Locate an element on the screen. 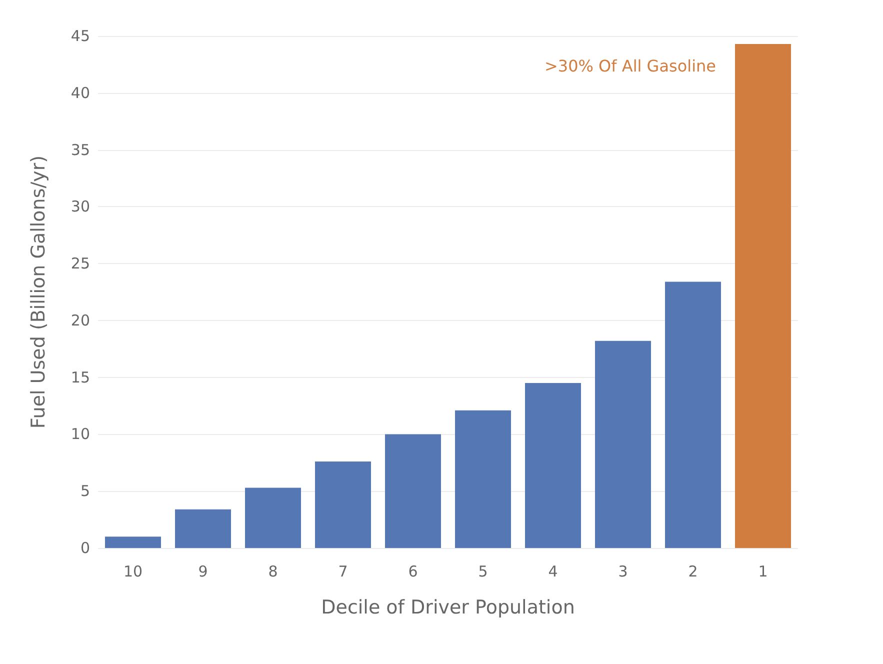  x-tick-label: 8 is located at coordinates (273, 571).